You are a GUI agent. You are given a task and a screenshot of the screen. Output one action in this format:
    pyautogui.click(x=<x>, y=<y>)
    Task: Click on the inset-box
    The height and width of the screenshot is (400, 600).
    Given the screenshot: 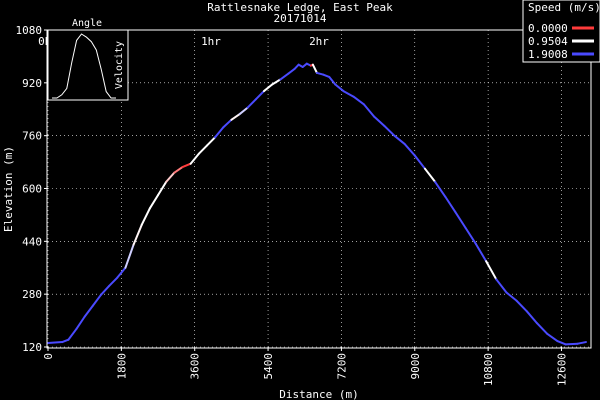 What is the action you would take?
    pyautogui.click(x=88, y=65)
    